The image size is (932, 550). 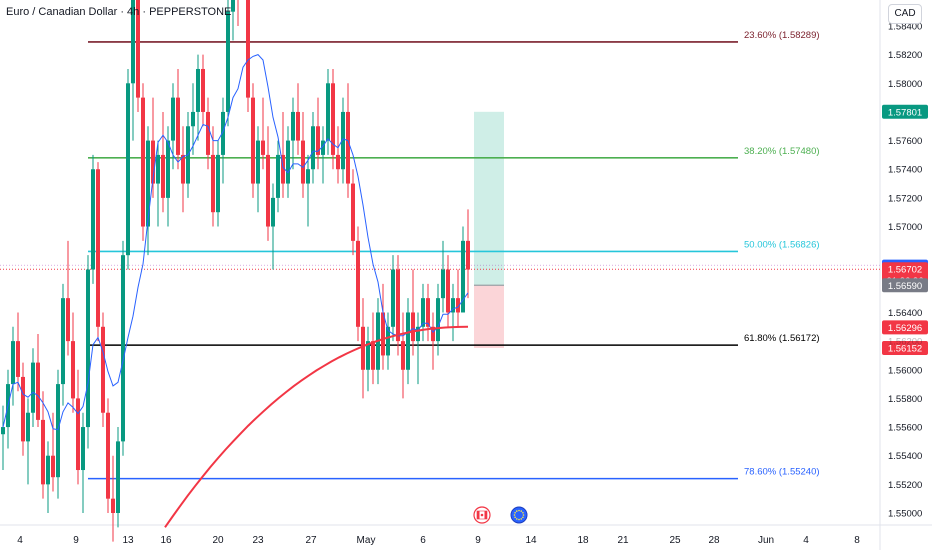 What do you see at coordinates (423, 540) in the screenshot?
I see `x-tick-label: 6` at bounding box center [423, 540].